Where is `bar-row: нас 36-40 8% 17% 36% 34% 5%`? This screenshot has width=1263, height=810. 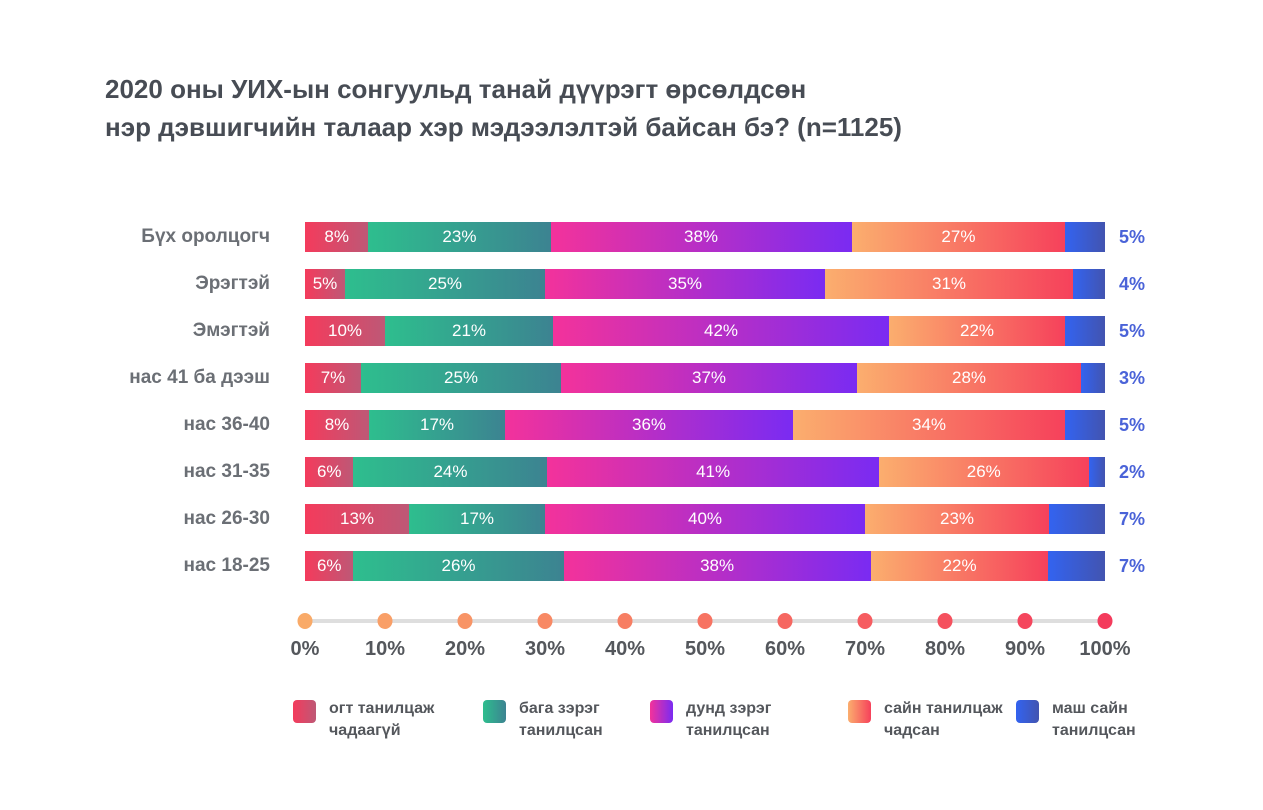 bar-row: нас 36-40 8% 17% 36% 34% 5% is located at coordinates (631, 425).